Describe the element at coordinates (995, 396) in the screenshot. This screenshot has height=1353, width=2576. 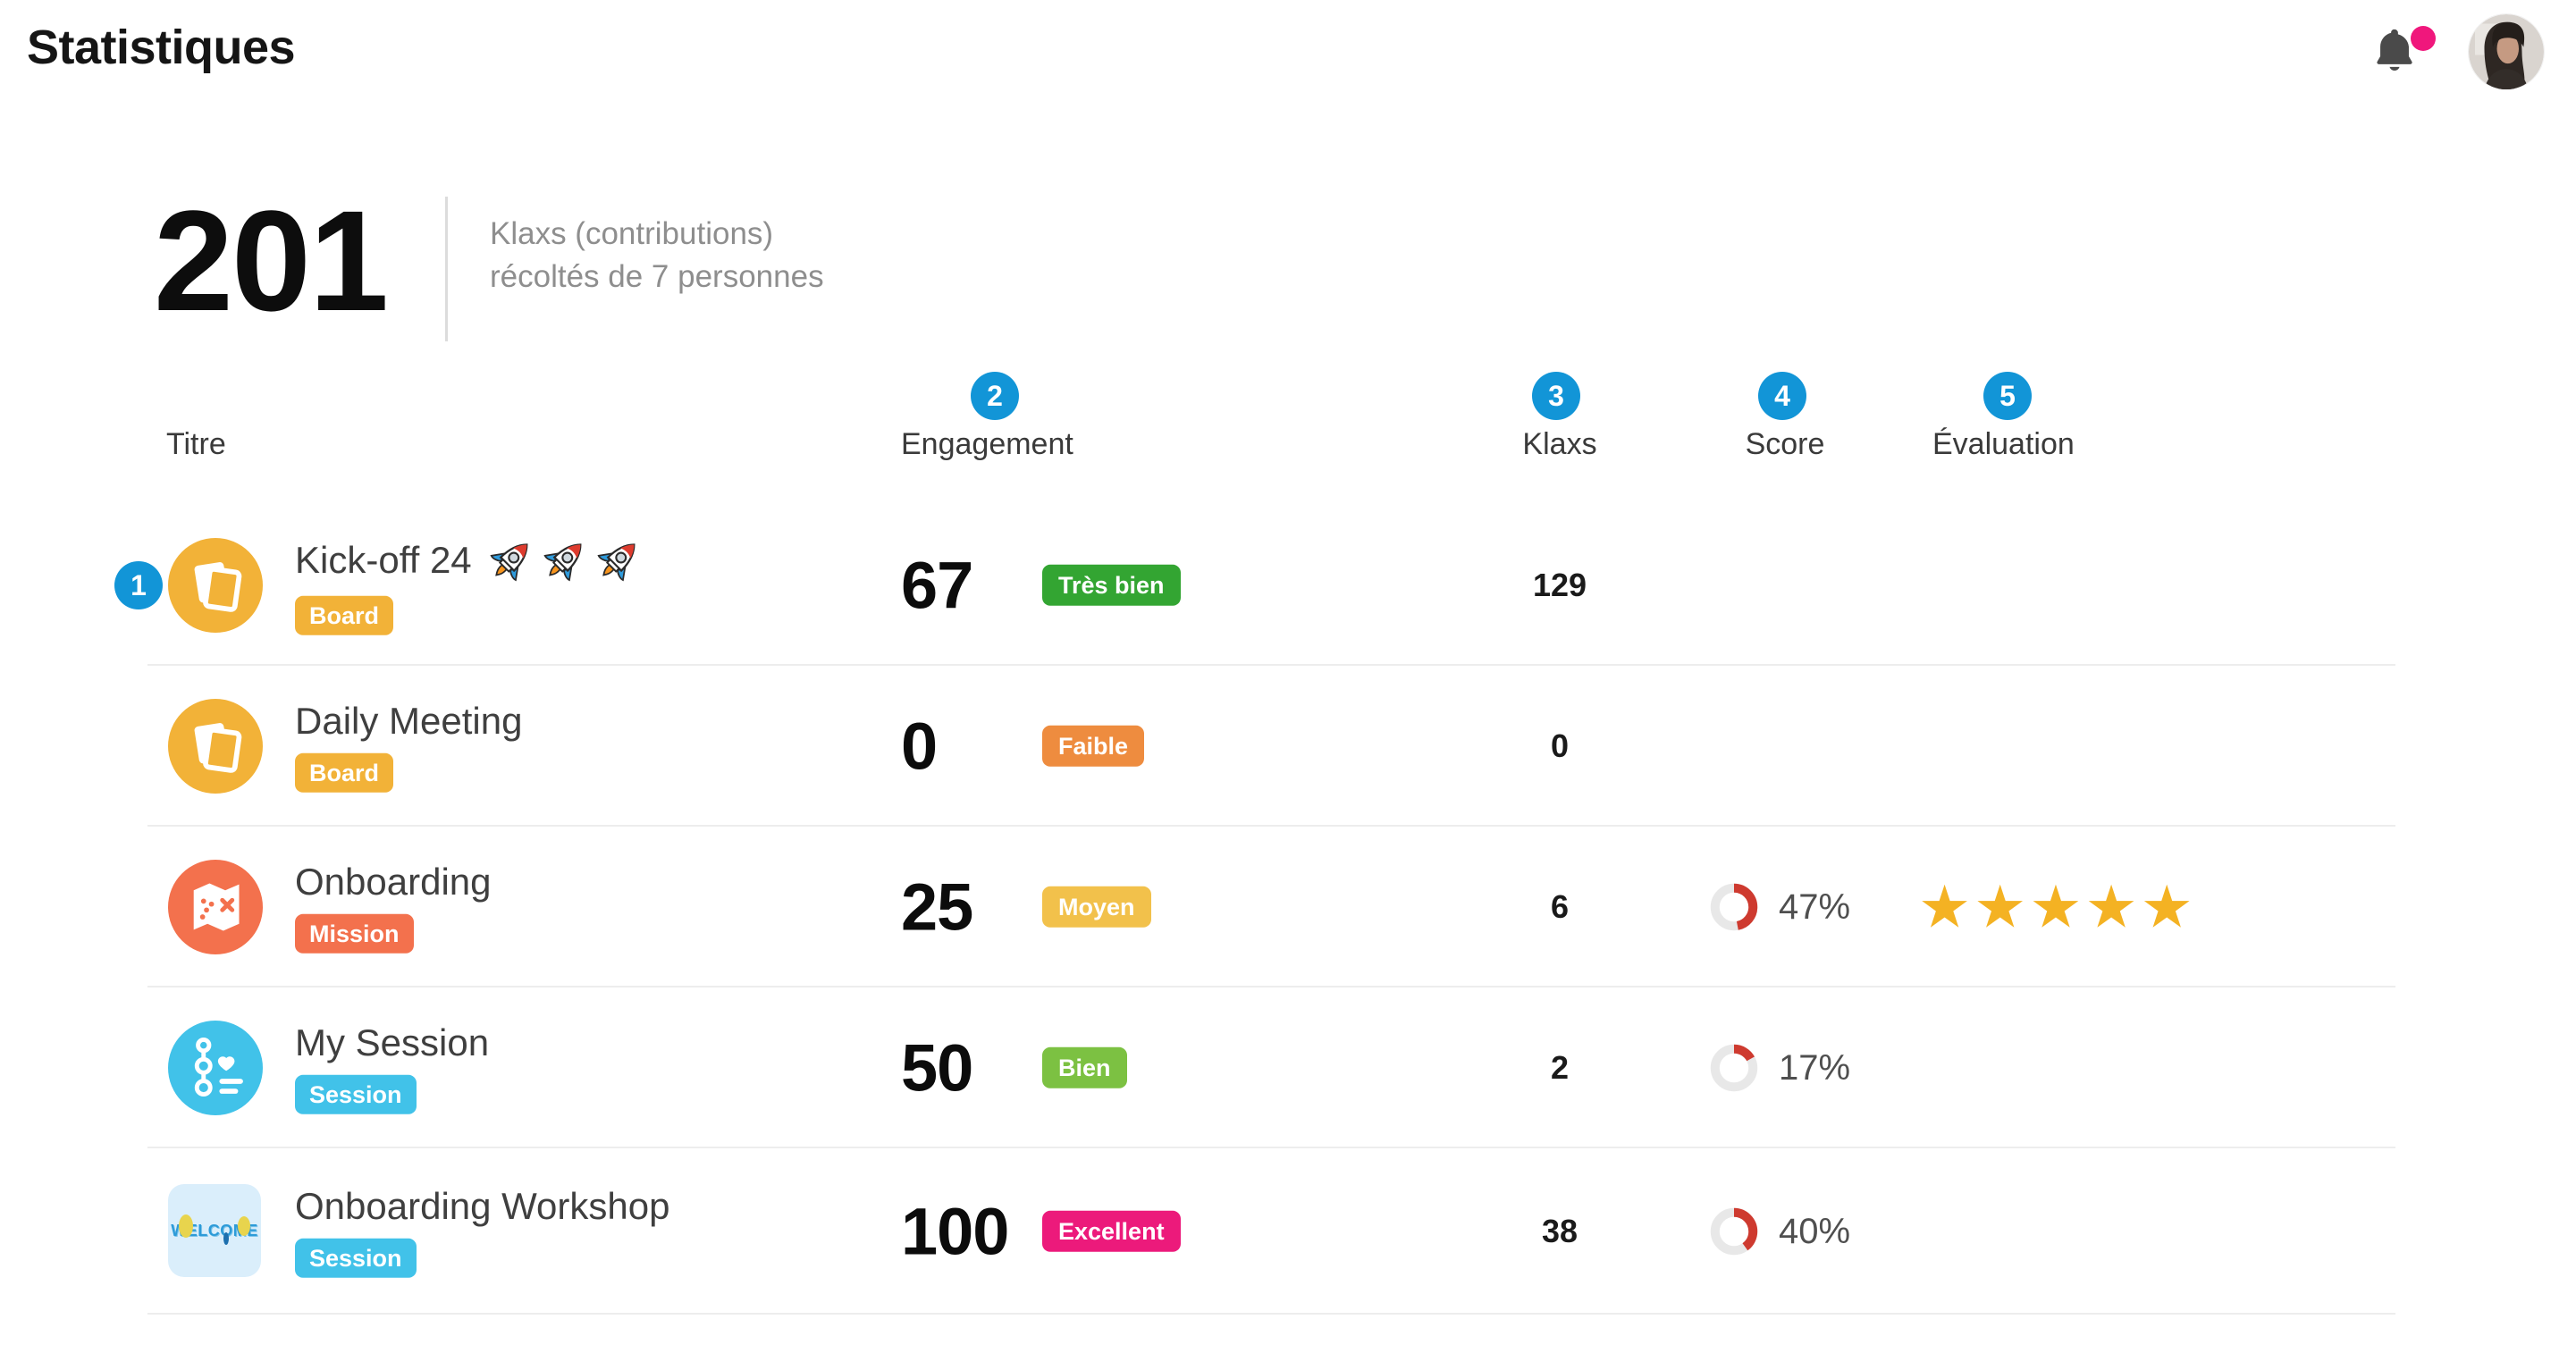
I see `annotation-badge-2: 2` at that location.